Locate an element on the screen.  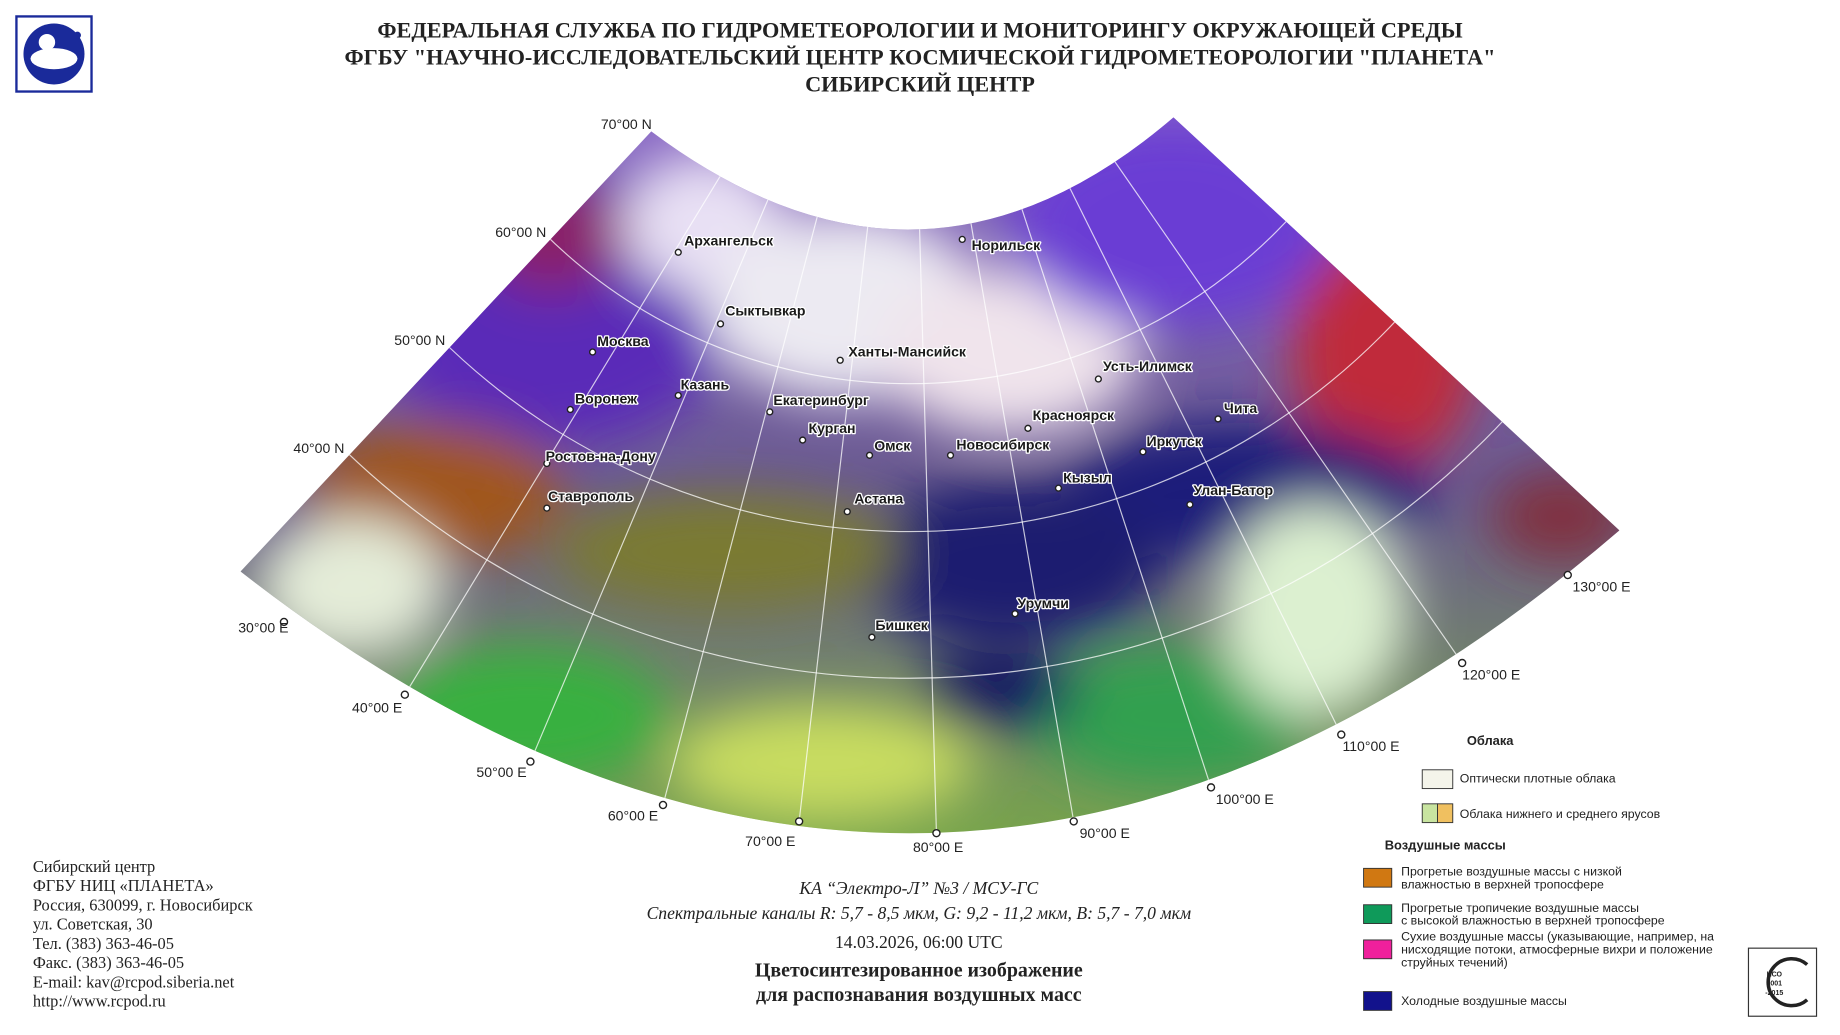
longitude-label: 50°00 E is located at coordinates (501, 772).